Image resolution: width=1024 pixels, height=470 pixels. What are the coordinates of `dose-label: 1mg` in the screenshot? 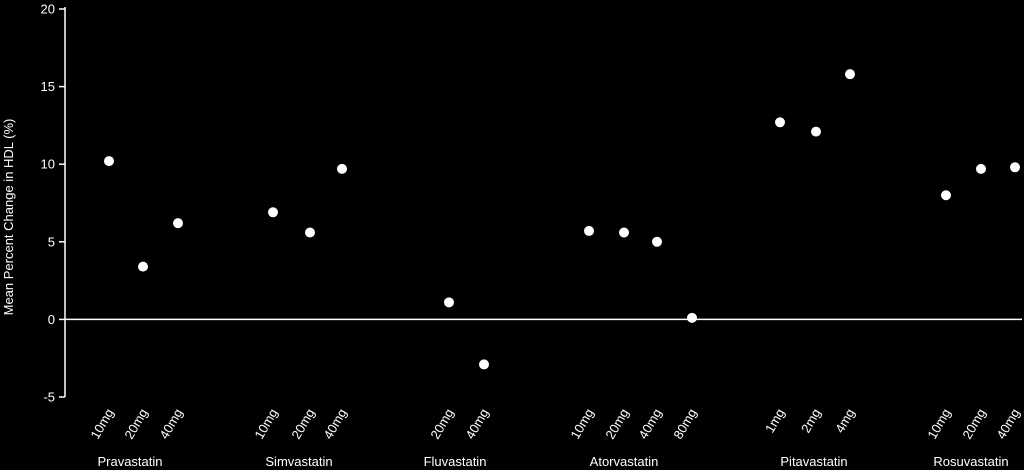 It's located at (775, 420).